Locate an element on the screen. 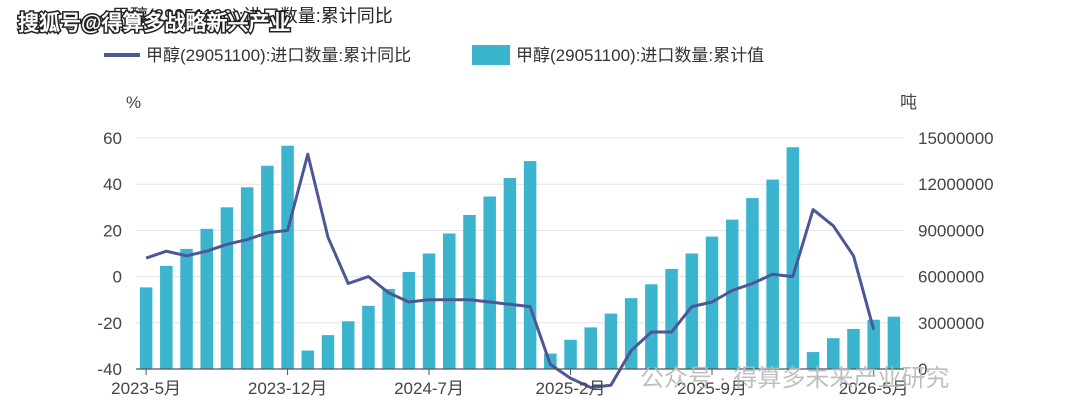 Image resolution: width=1080 pixels, height=419 pixels. left-tick-label: -40 is located at coordinates (109, 369).